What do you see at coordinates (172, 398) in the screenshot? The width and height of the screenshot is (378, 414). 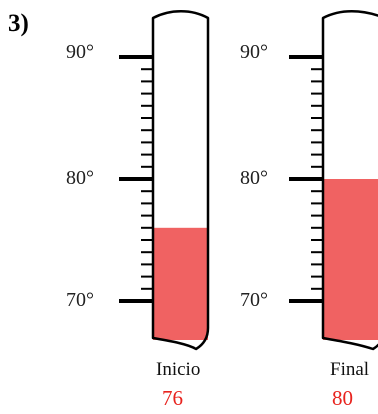 I see `thermometer-reading: 76` at bounding box center [172, 398].